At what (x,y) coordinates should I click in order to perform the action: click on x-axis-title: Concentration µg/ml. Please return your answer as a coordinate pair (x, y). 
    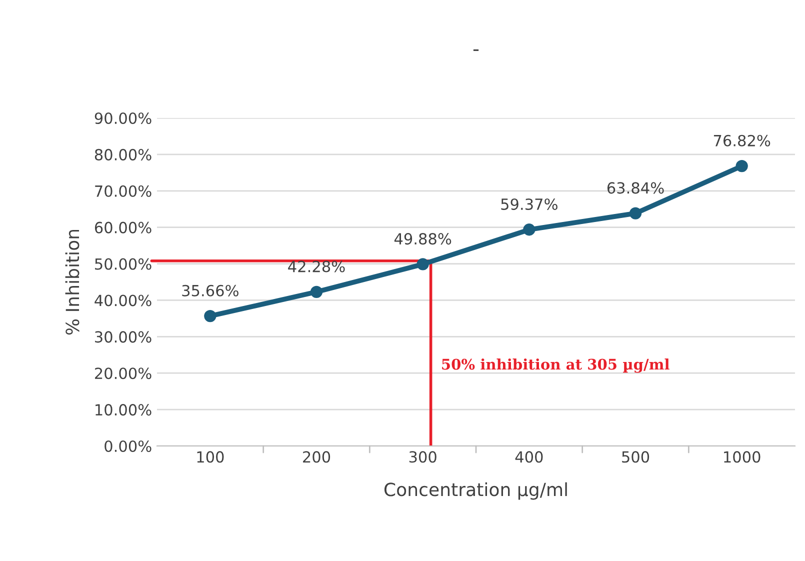
    Looking at the image, I should click on (475, 491).